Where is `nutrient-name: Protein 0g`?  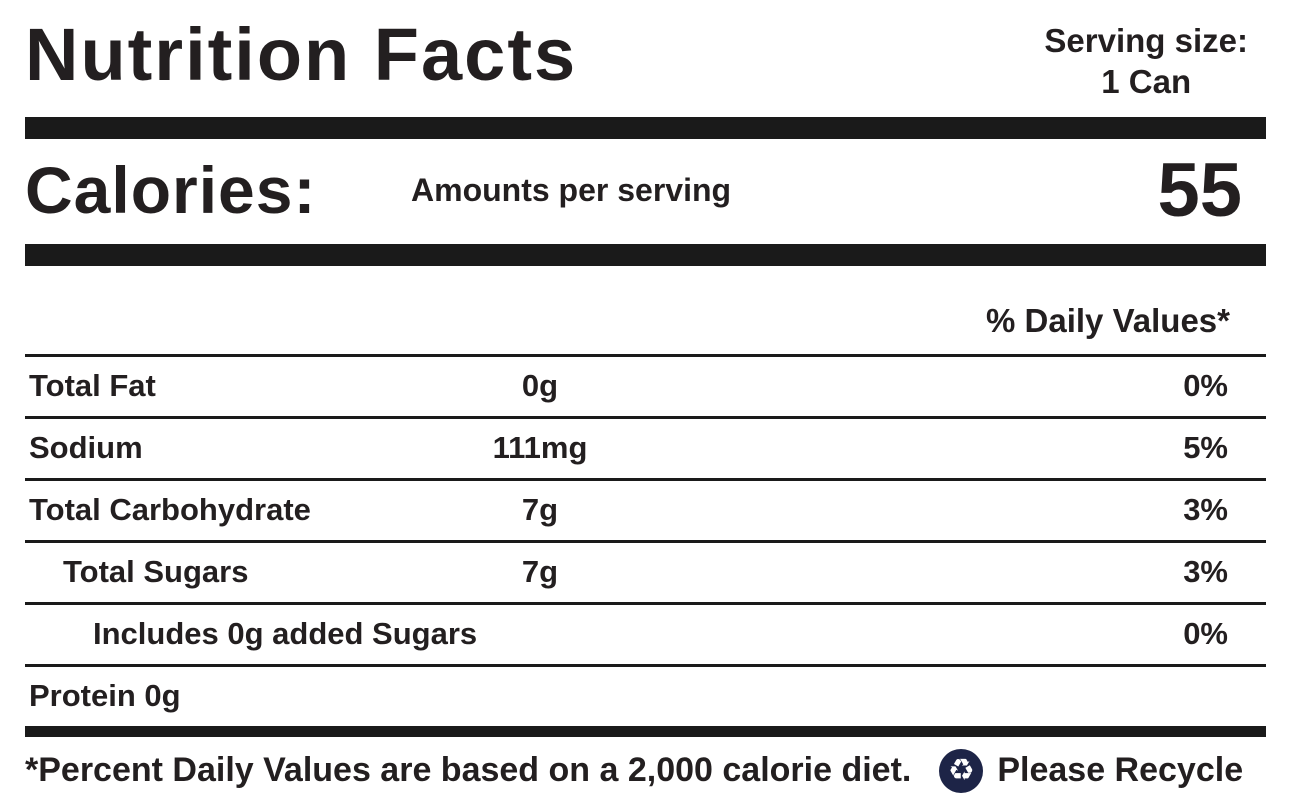
nutrient-name: Protein 0g is located at coordinates (105, 695).